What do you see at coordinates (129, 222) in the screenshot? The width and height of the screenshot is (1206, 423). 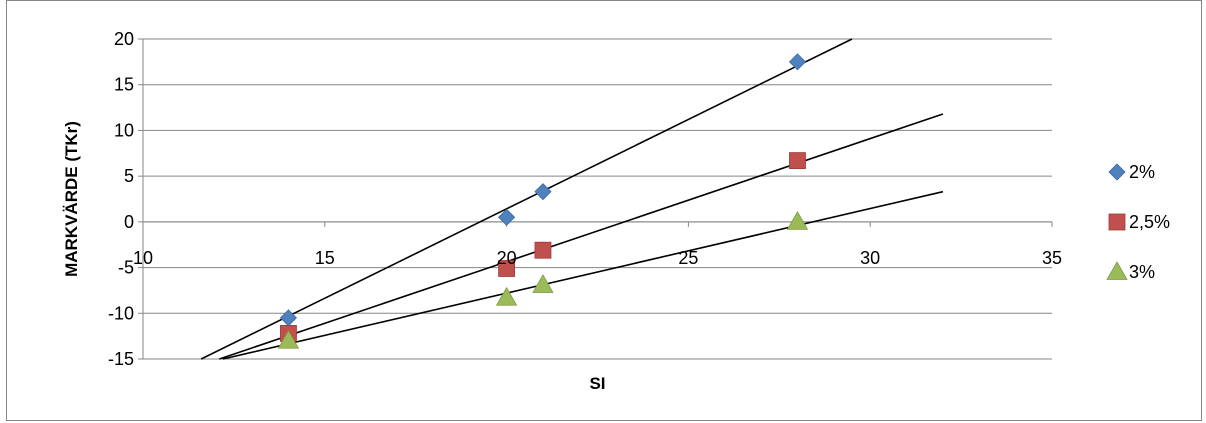 I see `y-tick-label: 0` at bounding box center [129, 222].